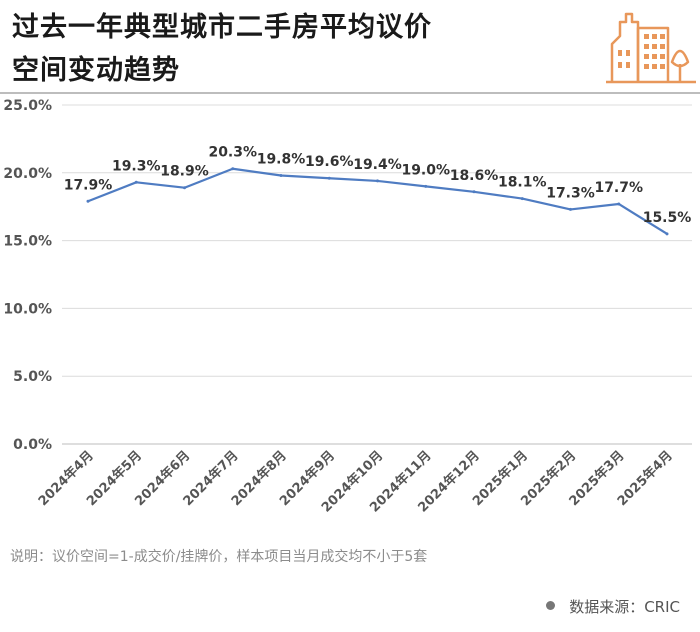  What do you see at coordinates (96, 70) in the screenshot?
I see `chart-title-line-2: 空间变动趋势` at bounding box center [96, 70].